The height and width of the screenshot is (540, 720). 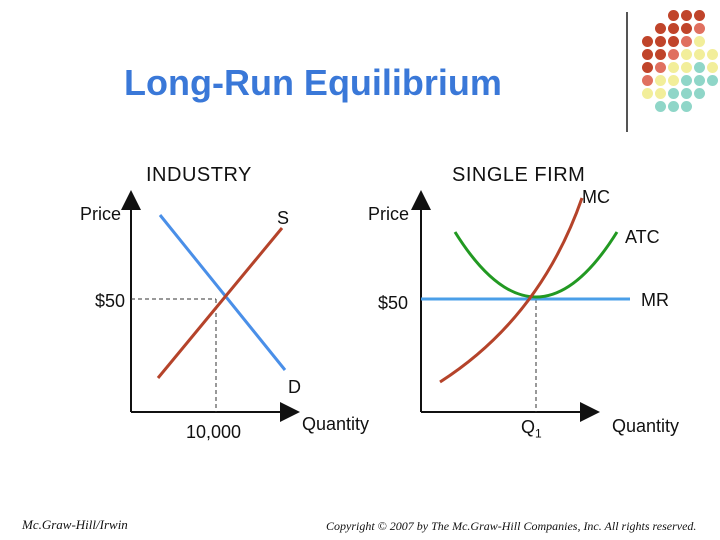 What do you see at coordinates (110, 301) in the screenshot?
I see `industry-price-value: $50` at bounding box center [110, 301].